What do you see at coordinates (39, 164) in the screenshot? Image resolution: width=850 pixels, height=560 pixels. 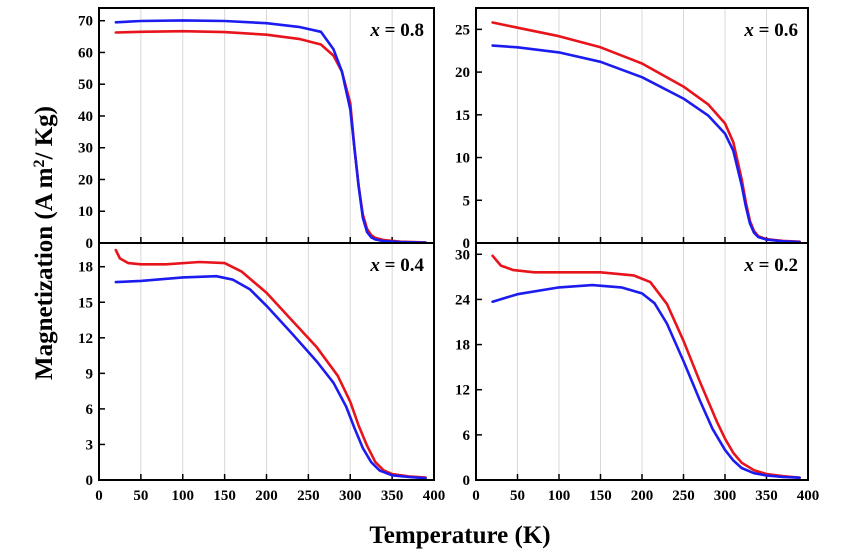 I see `y-axis-title-sup: 2` at bounding box center [39, 164].